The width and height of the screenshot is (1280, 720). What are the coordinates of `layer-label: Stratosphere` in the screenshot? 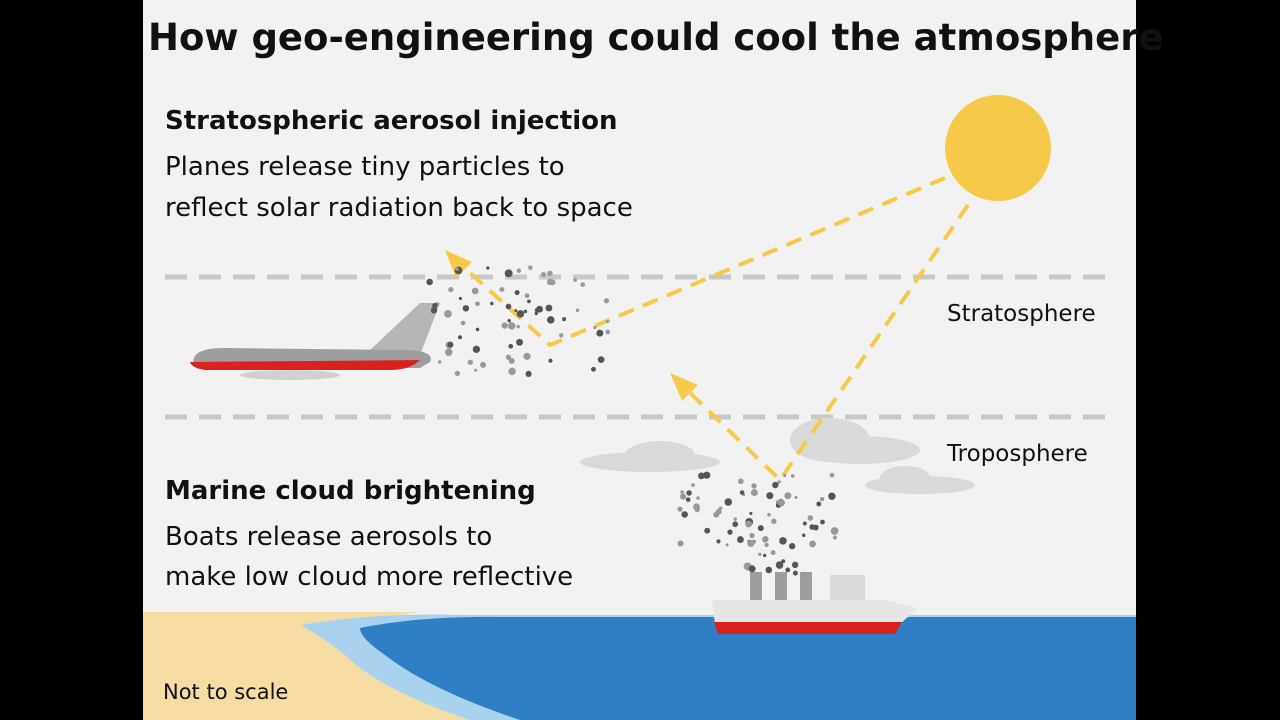 It's located at (1021, 314).